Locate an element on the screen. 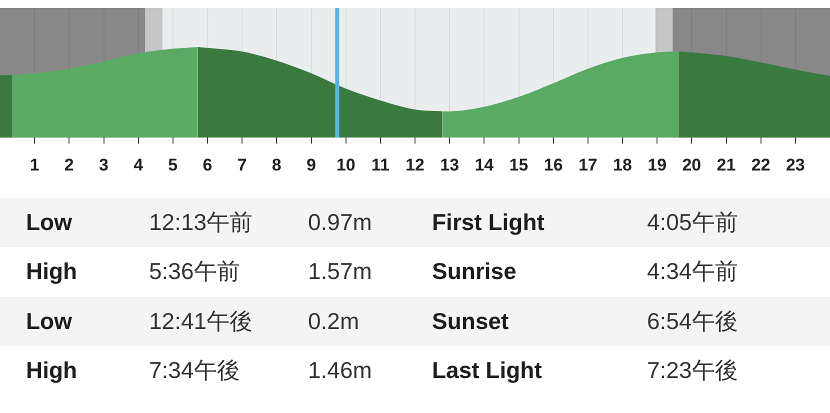 The height and width of the screenshot is (413, 830). text: 7:23午後 is located at coordinates (692, 370).